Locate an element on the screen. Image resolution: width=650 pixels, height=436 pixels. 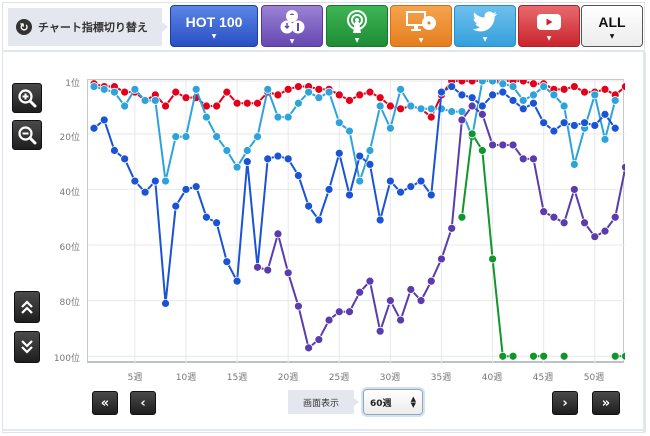
prev-page-button: ‹ is located at coordinates (143, 403).